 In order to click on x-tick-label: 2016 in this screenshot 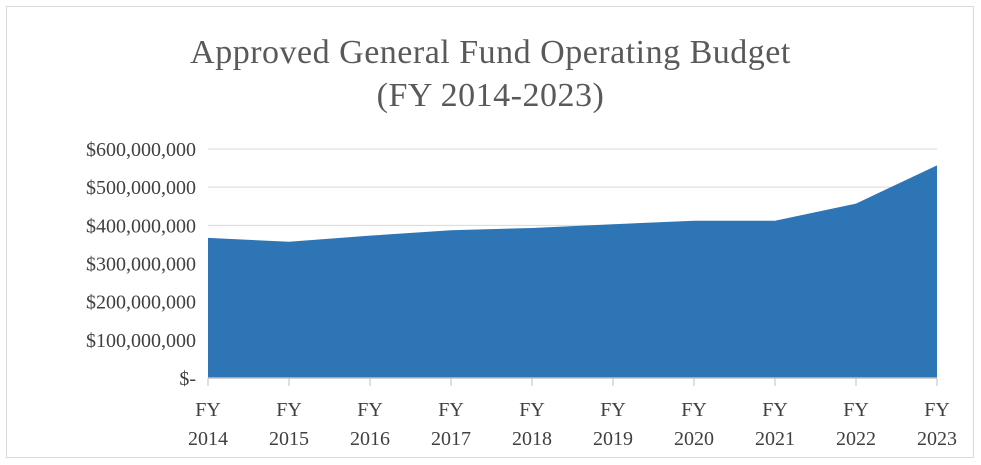, I will do `click(370, 439)`.